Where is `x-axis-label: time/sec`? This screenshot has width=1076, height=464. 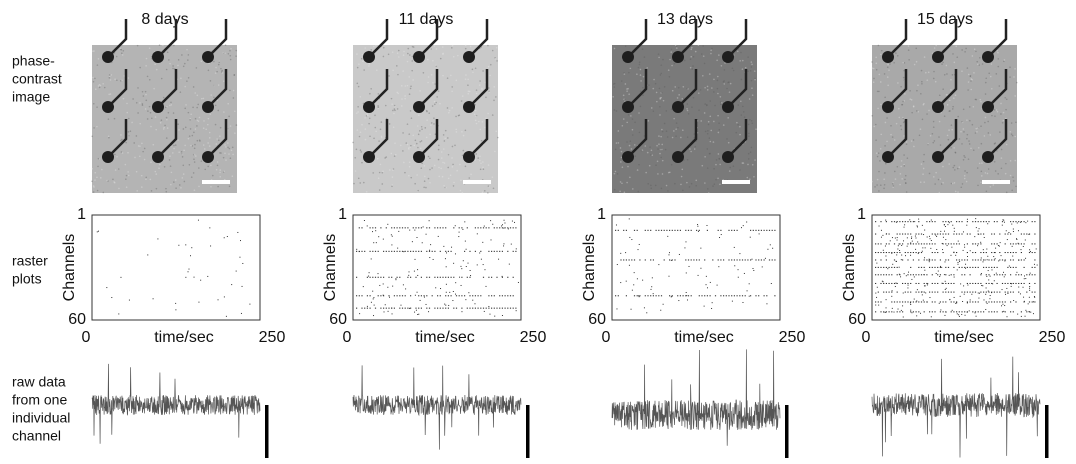
x-axis-label: time/sec is located at coordinates (964, 337).